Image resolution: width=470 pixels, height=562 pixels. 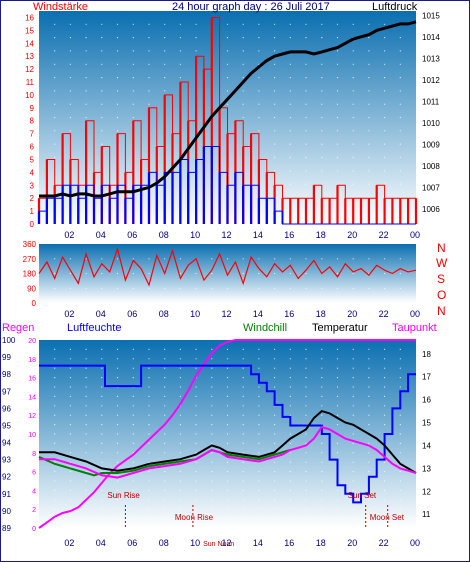 I want to click on chart-title: 24 hour graph day : 26 Juli 2017, so click(x=251, y=7).